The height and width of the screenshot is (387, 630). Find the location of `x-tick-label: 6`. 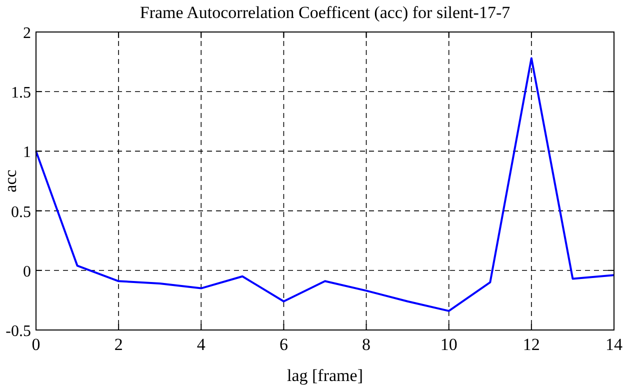

x-tick-label: 6 is located at coordinates (283, 344).